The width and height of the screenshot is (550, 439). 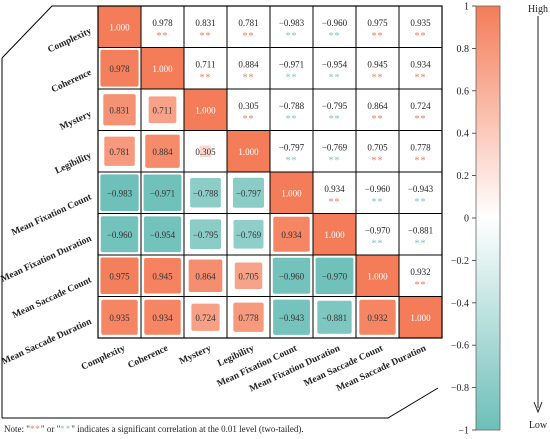 What do you see at coordinates (463, 134) in the screenshot?
I see `color-bar-tick-label: 0.4` at bounding box center [463, 134].